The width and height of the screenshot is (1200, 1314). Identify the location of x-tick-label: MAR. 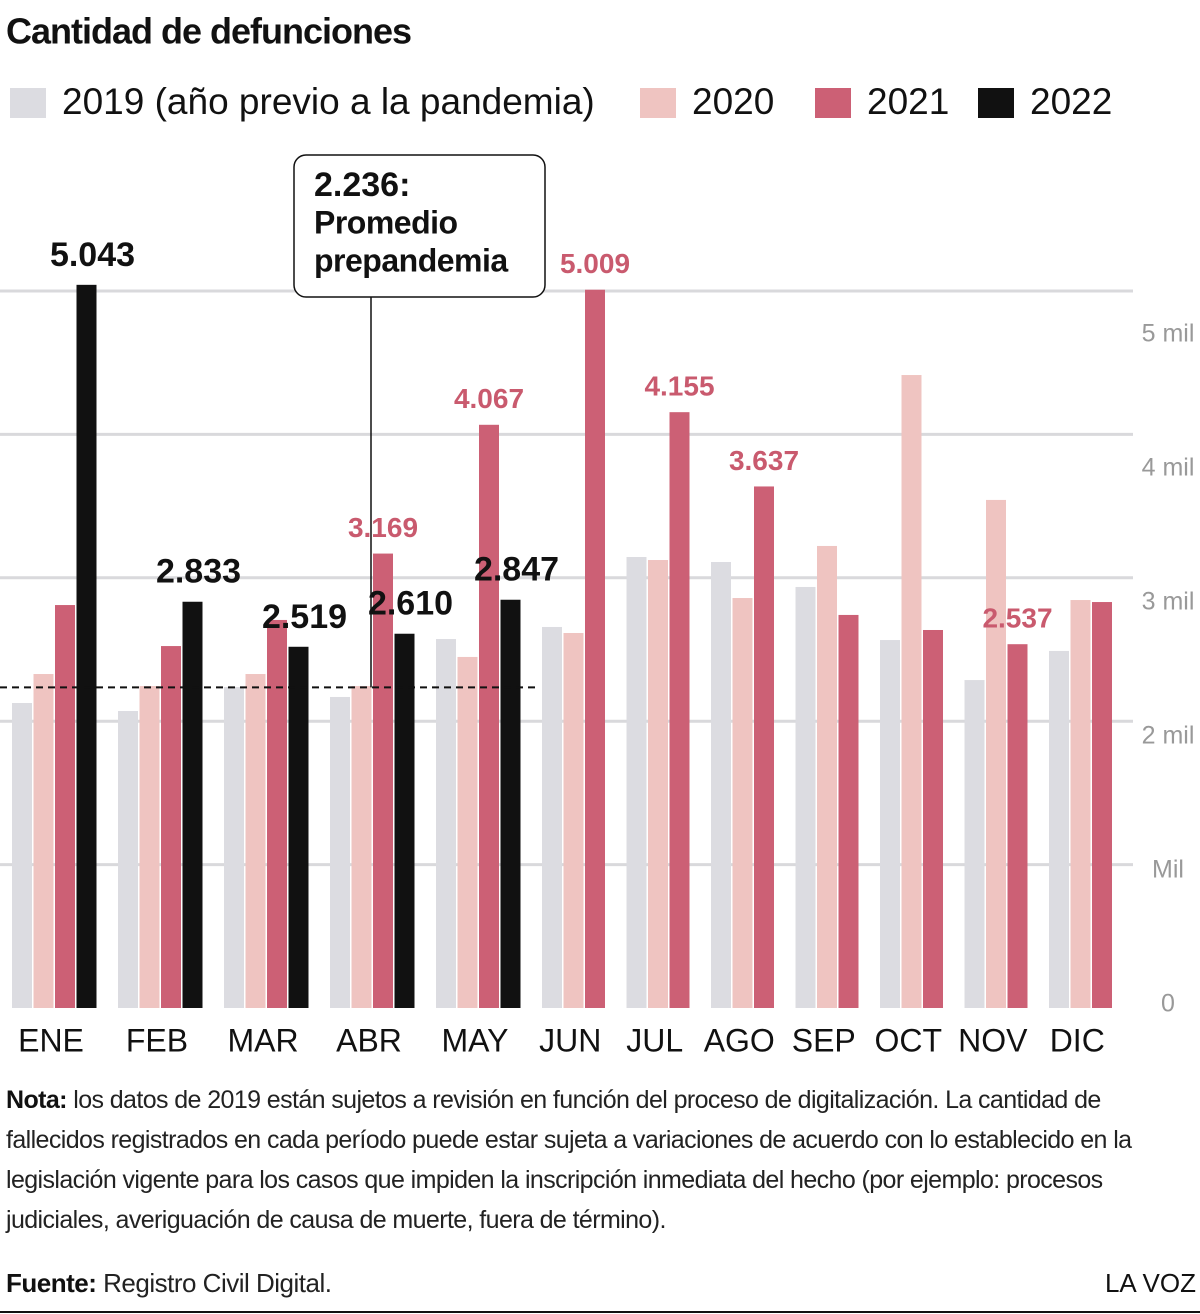
(262, 1040).